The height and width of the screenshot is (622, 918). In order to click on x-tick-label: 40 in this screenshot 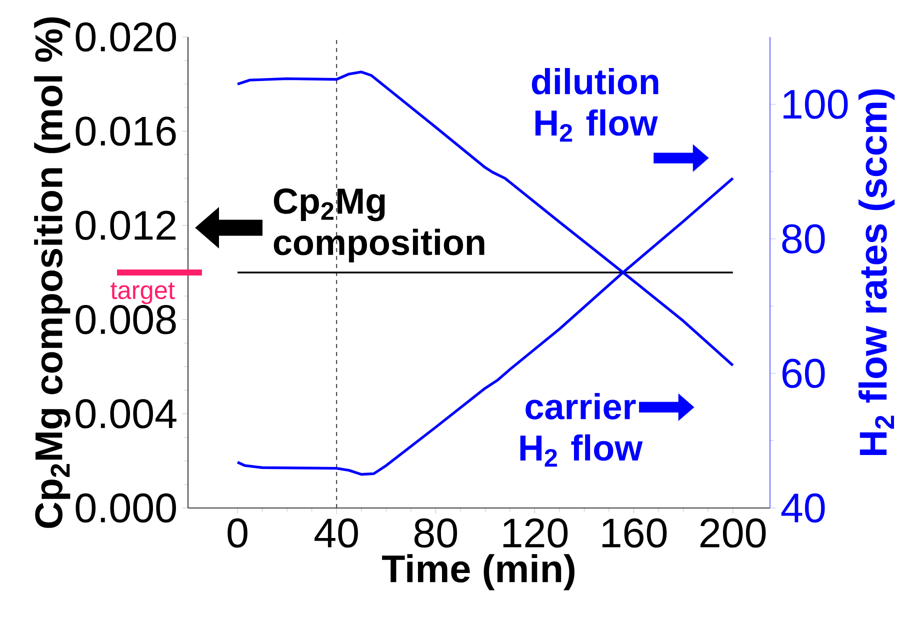, I will do `click(336, 533)`.